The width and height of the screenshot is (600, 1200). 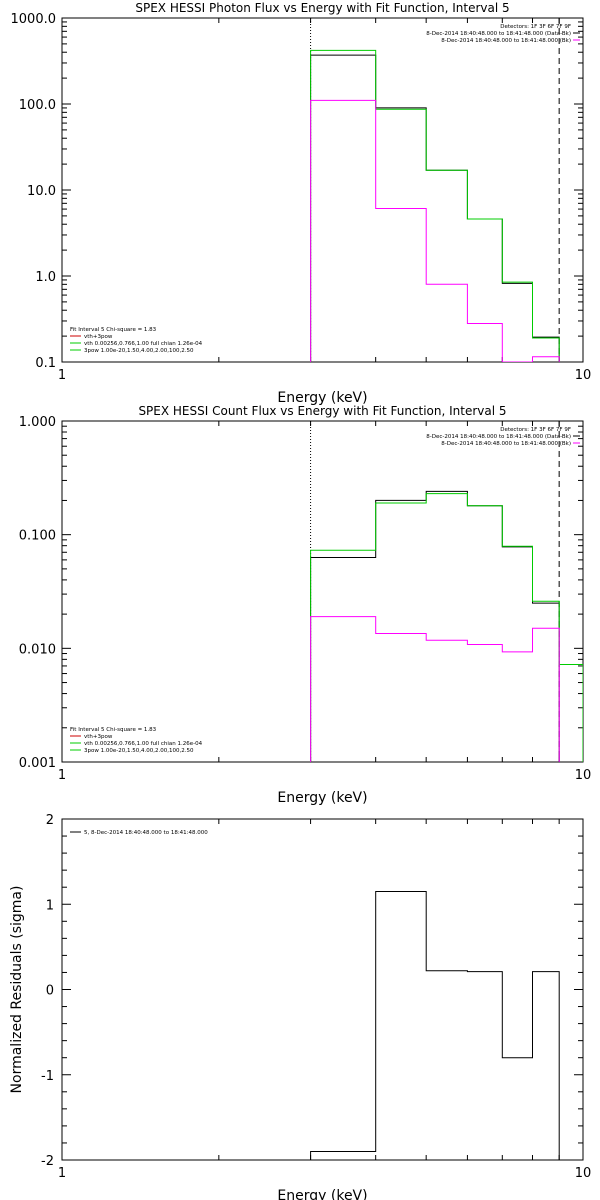 What do you see at coordinates (37, 536) in the screenshot?
I see `y-tick-label: 0.100` at bounding box center [37, 536].